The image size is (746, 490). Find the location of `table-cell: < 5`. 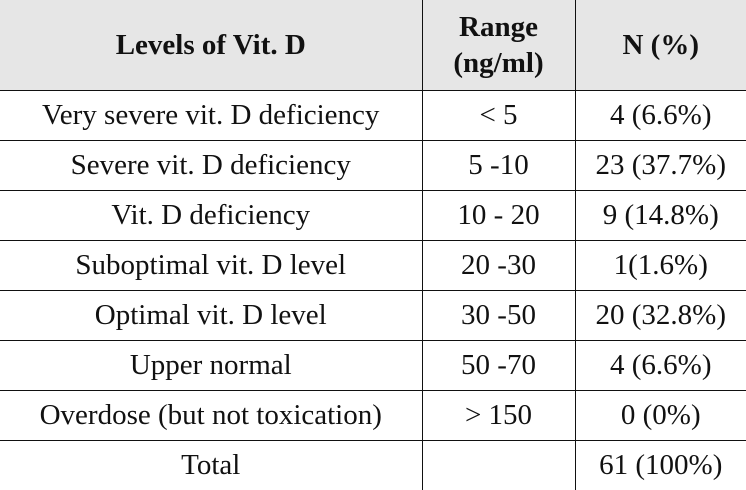

table-cell: < 5 is located at coordinates (498, 116).